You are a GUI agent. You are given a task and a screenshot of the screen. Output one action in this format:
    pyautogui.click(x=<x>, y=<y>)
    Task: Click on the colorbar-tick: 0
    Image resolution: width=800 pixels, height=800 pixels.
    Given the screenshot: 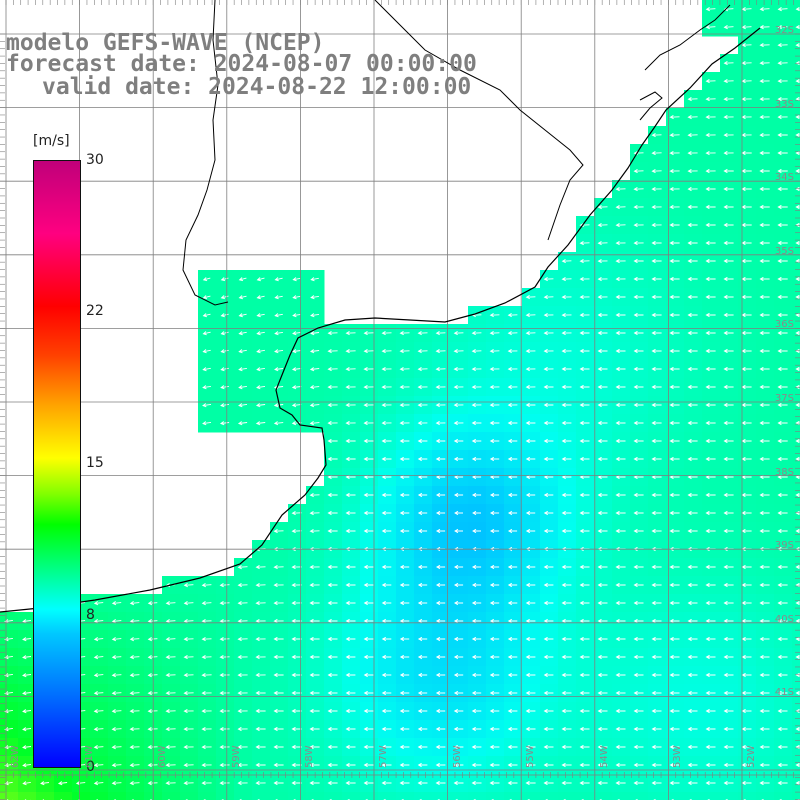 What is the action you would take?
    pyautogui.click(x=90, y=767)
    